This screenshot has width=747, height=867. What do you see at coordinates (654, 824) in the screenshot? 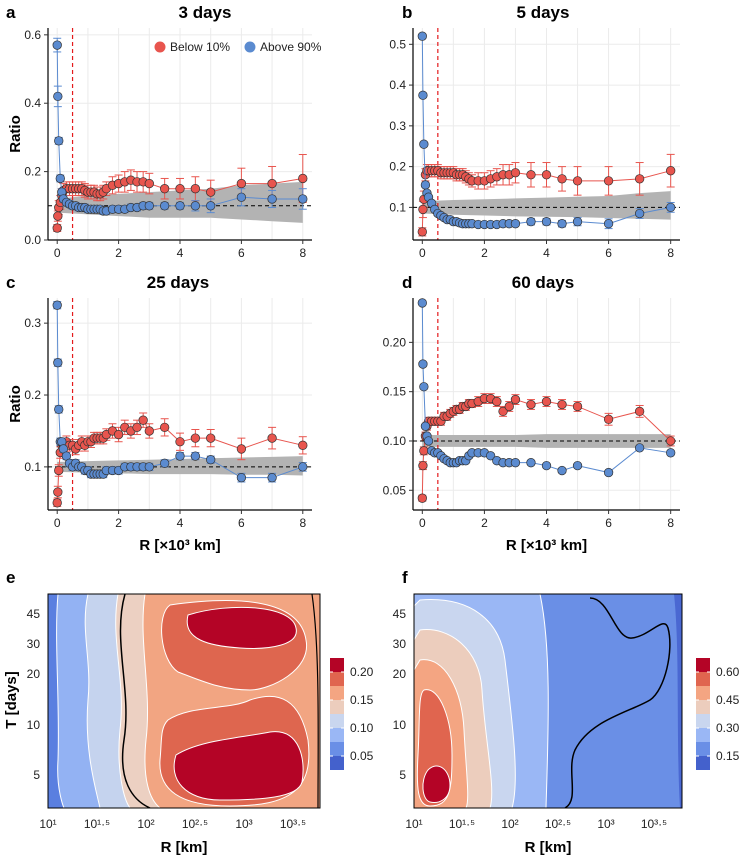
I see `heatmap-f-xtick-6: 10³·⁵` at bounding box center [654, 824].